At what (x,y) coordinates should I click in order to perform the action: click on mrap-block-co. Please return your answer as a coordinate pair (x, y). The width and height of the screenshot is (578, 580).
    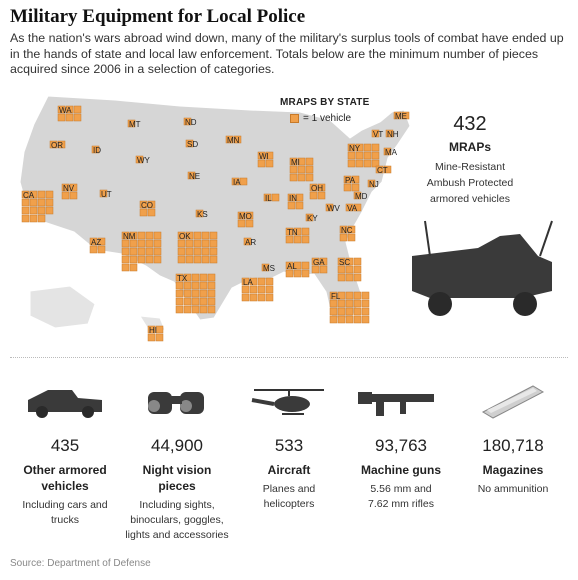
    Looking at the image, I should click on (151, 204).